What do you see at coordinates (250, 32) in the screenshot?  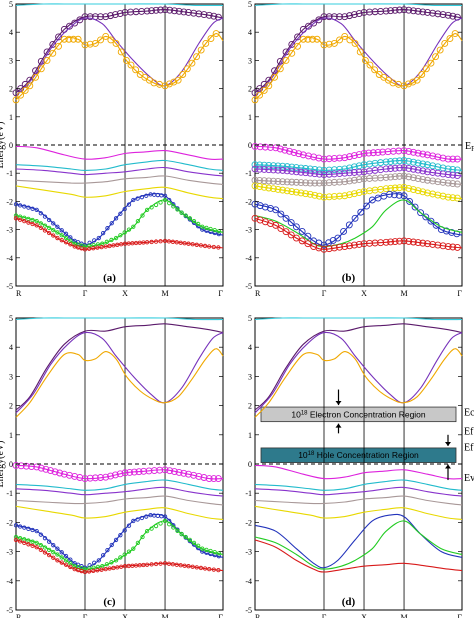 I see `y-tick-label: 4` at bounding box center [250, 32].